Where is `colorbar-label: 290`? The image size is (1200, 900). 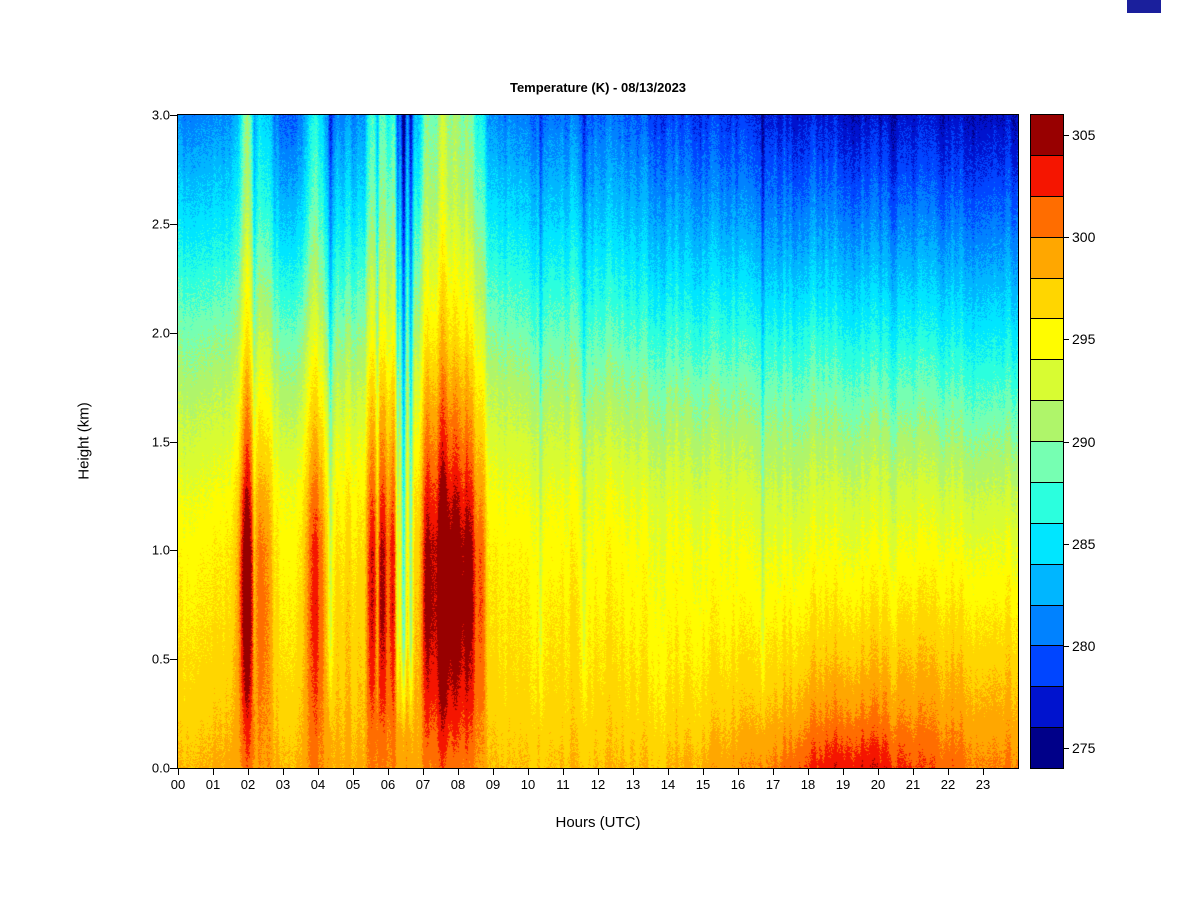
colorbar-label: 290 is located at coordinates (1084, 441).